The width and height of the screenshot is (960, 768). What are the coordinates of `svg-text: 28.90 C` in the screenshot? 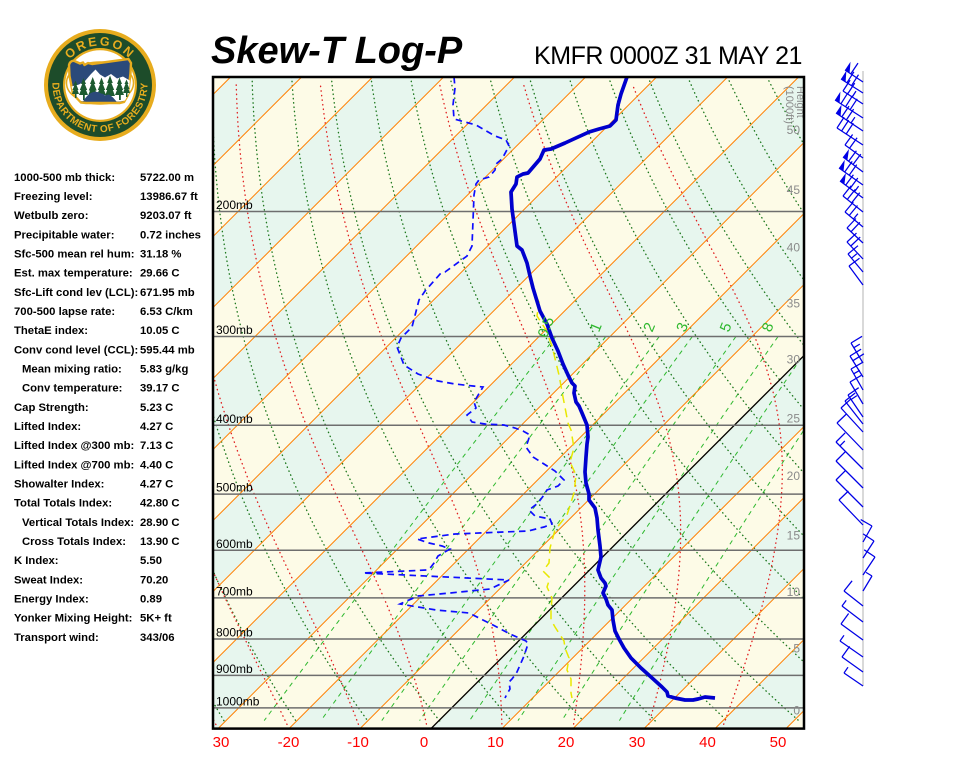 It's located at (160, 523).